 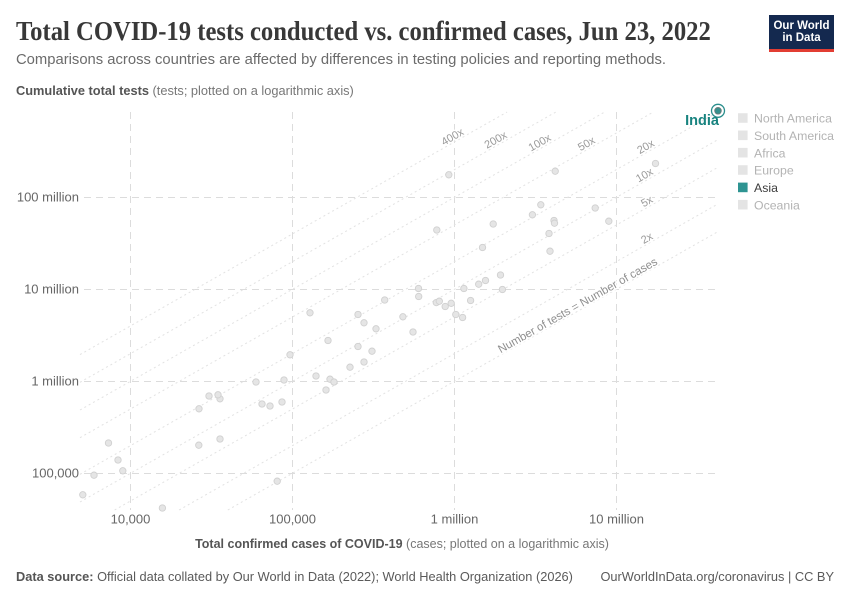 I want to click on svg-text: 50x, so click(x=587, y=143).